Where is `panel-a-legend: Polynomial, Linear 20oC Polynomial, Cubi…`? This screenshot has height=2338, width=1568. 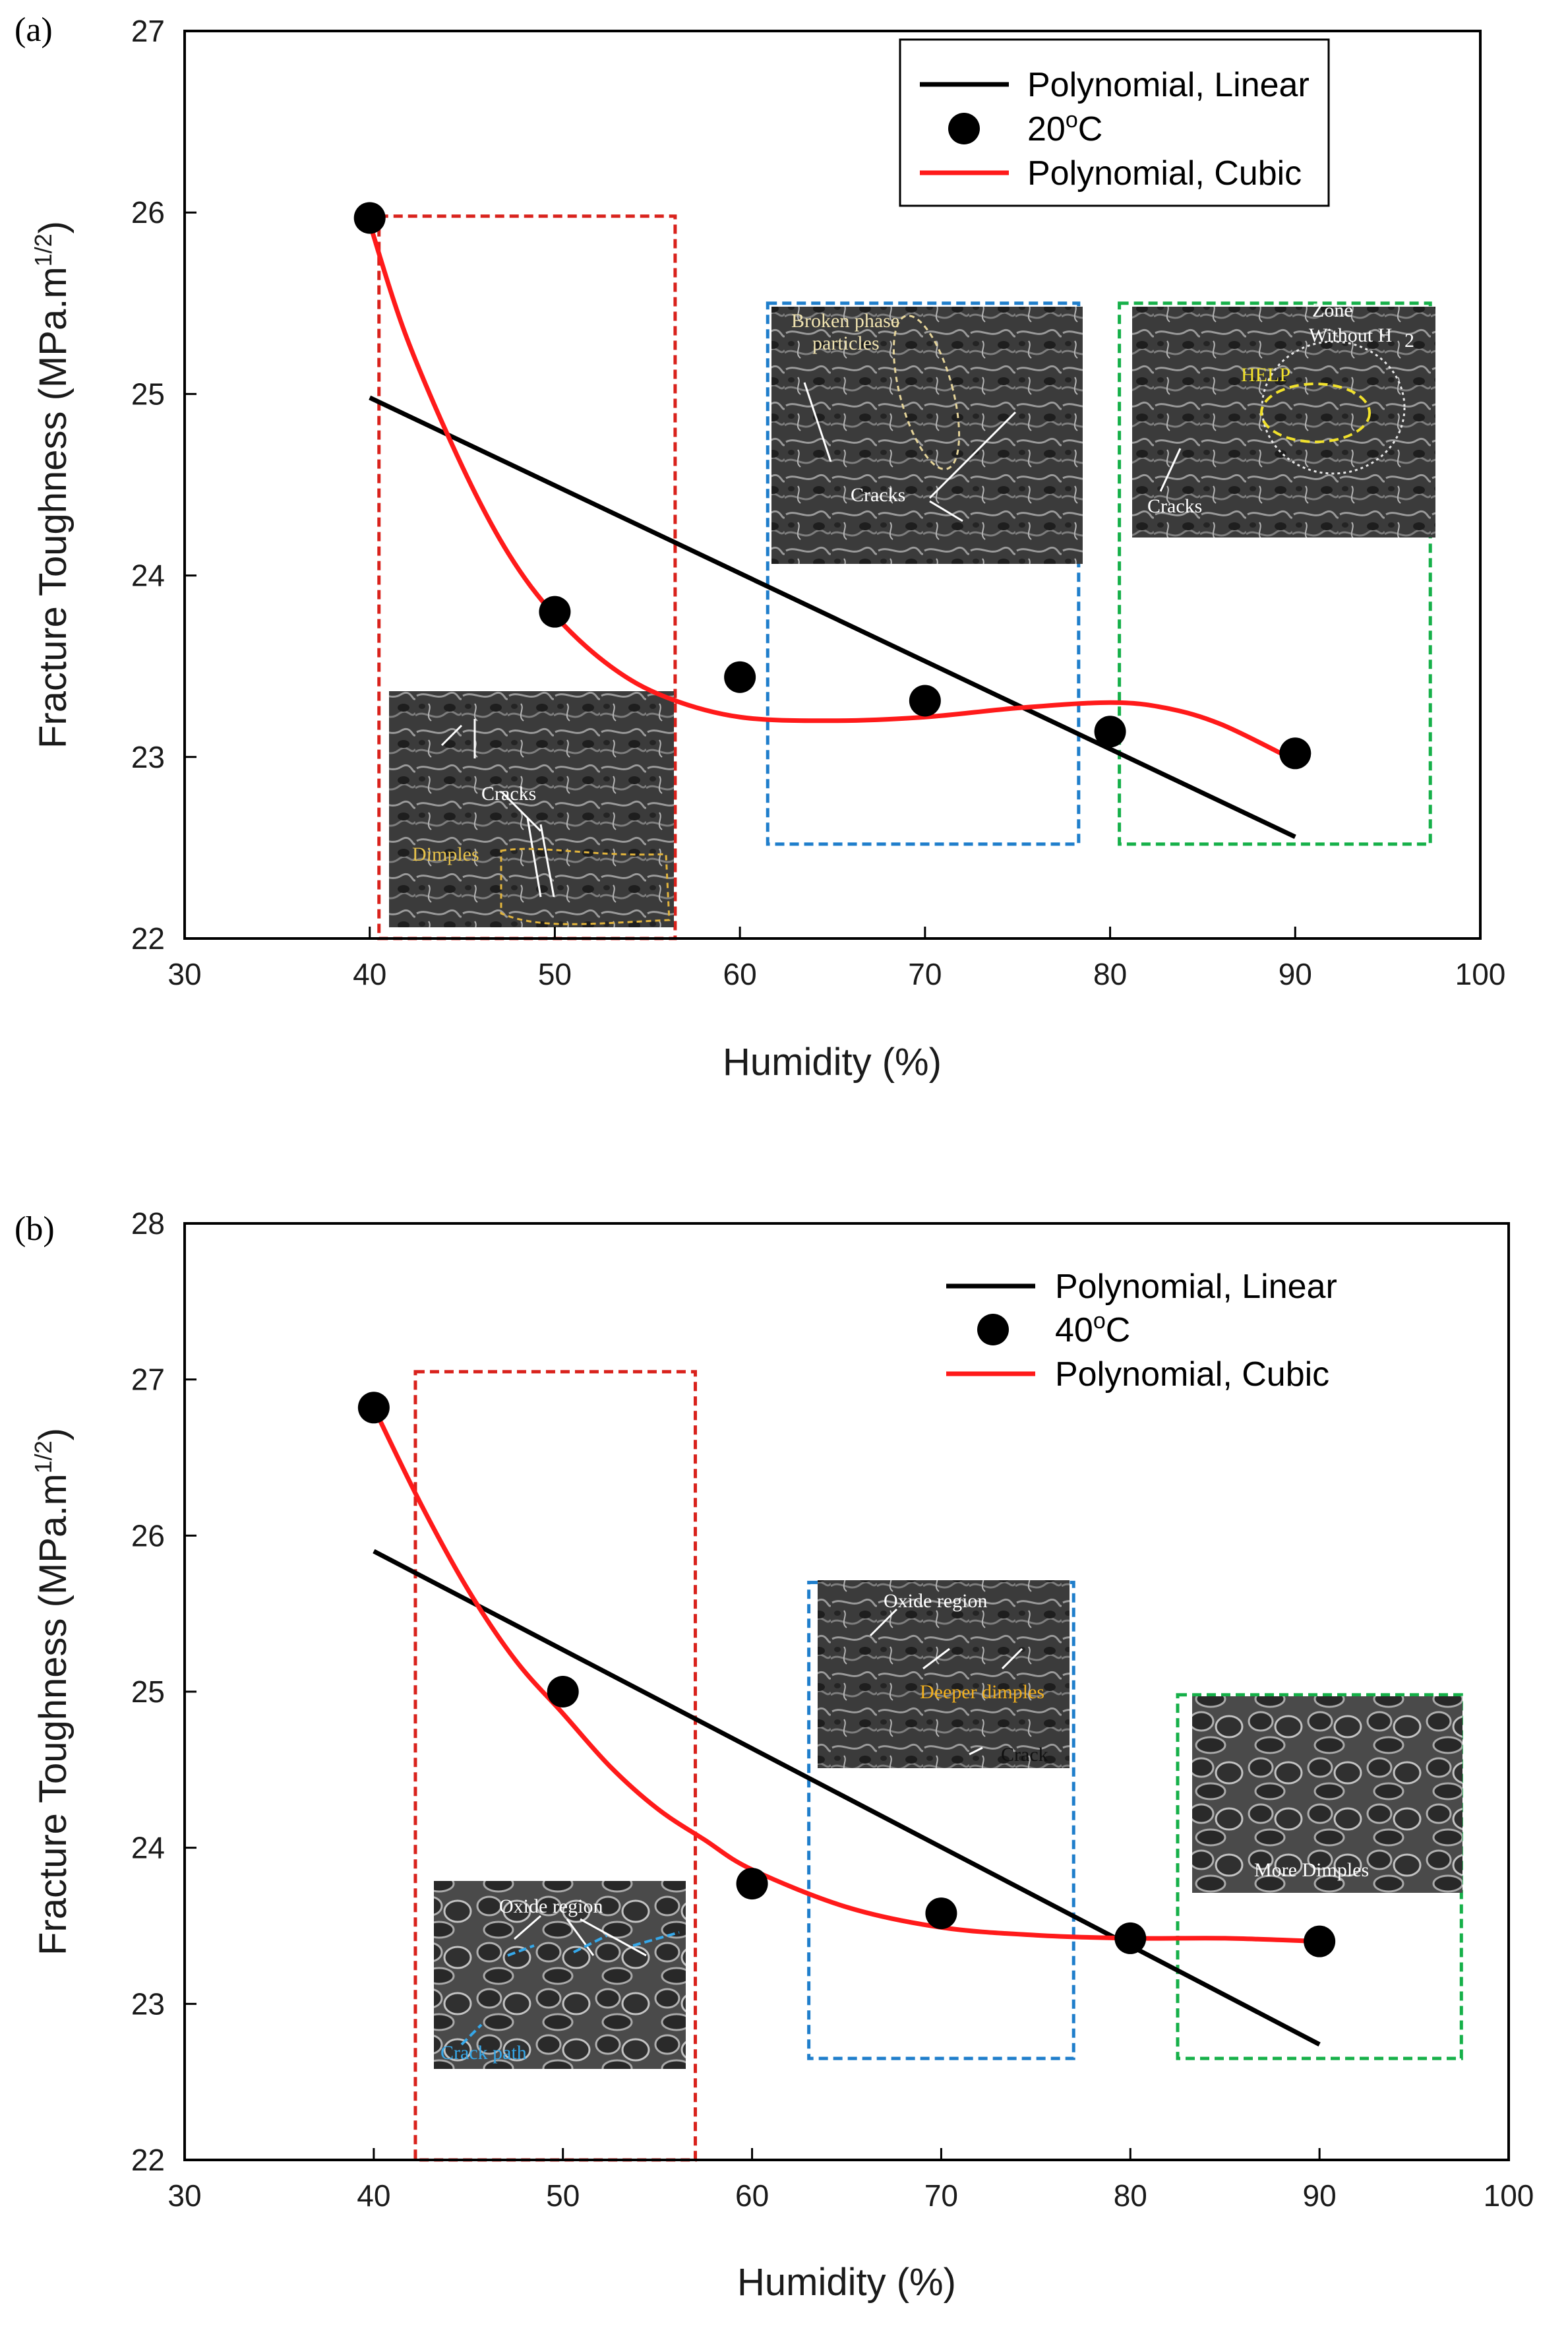
panel-a-legend: Polynomial, Linear 20oC Polynomial, Cubi… is located at coordinates (1114, 122).